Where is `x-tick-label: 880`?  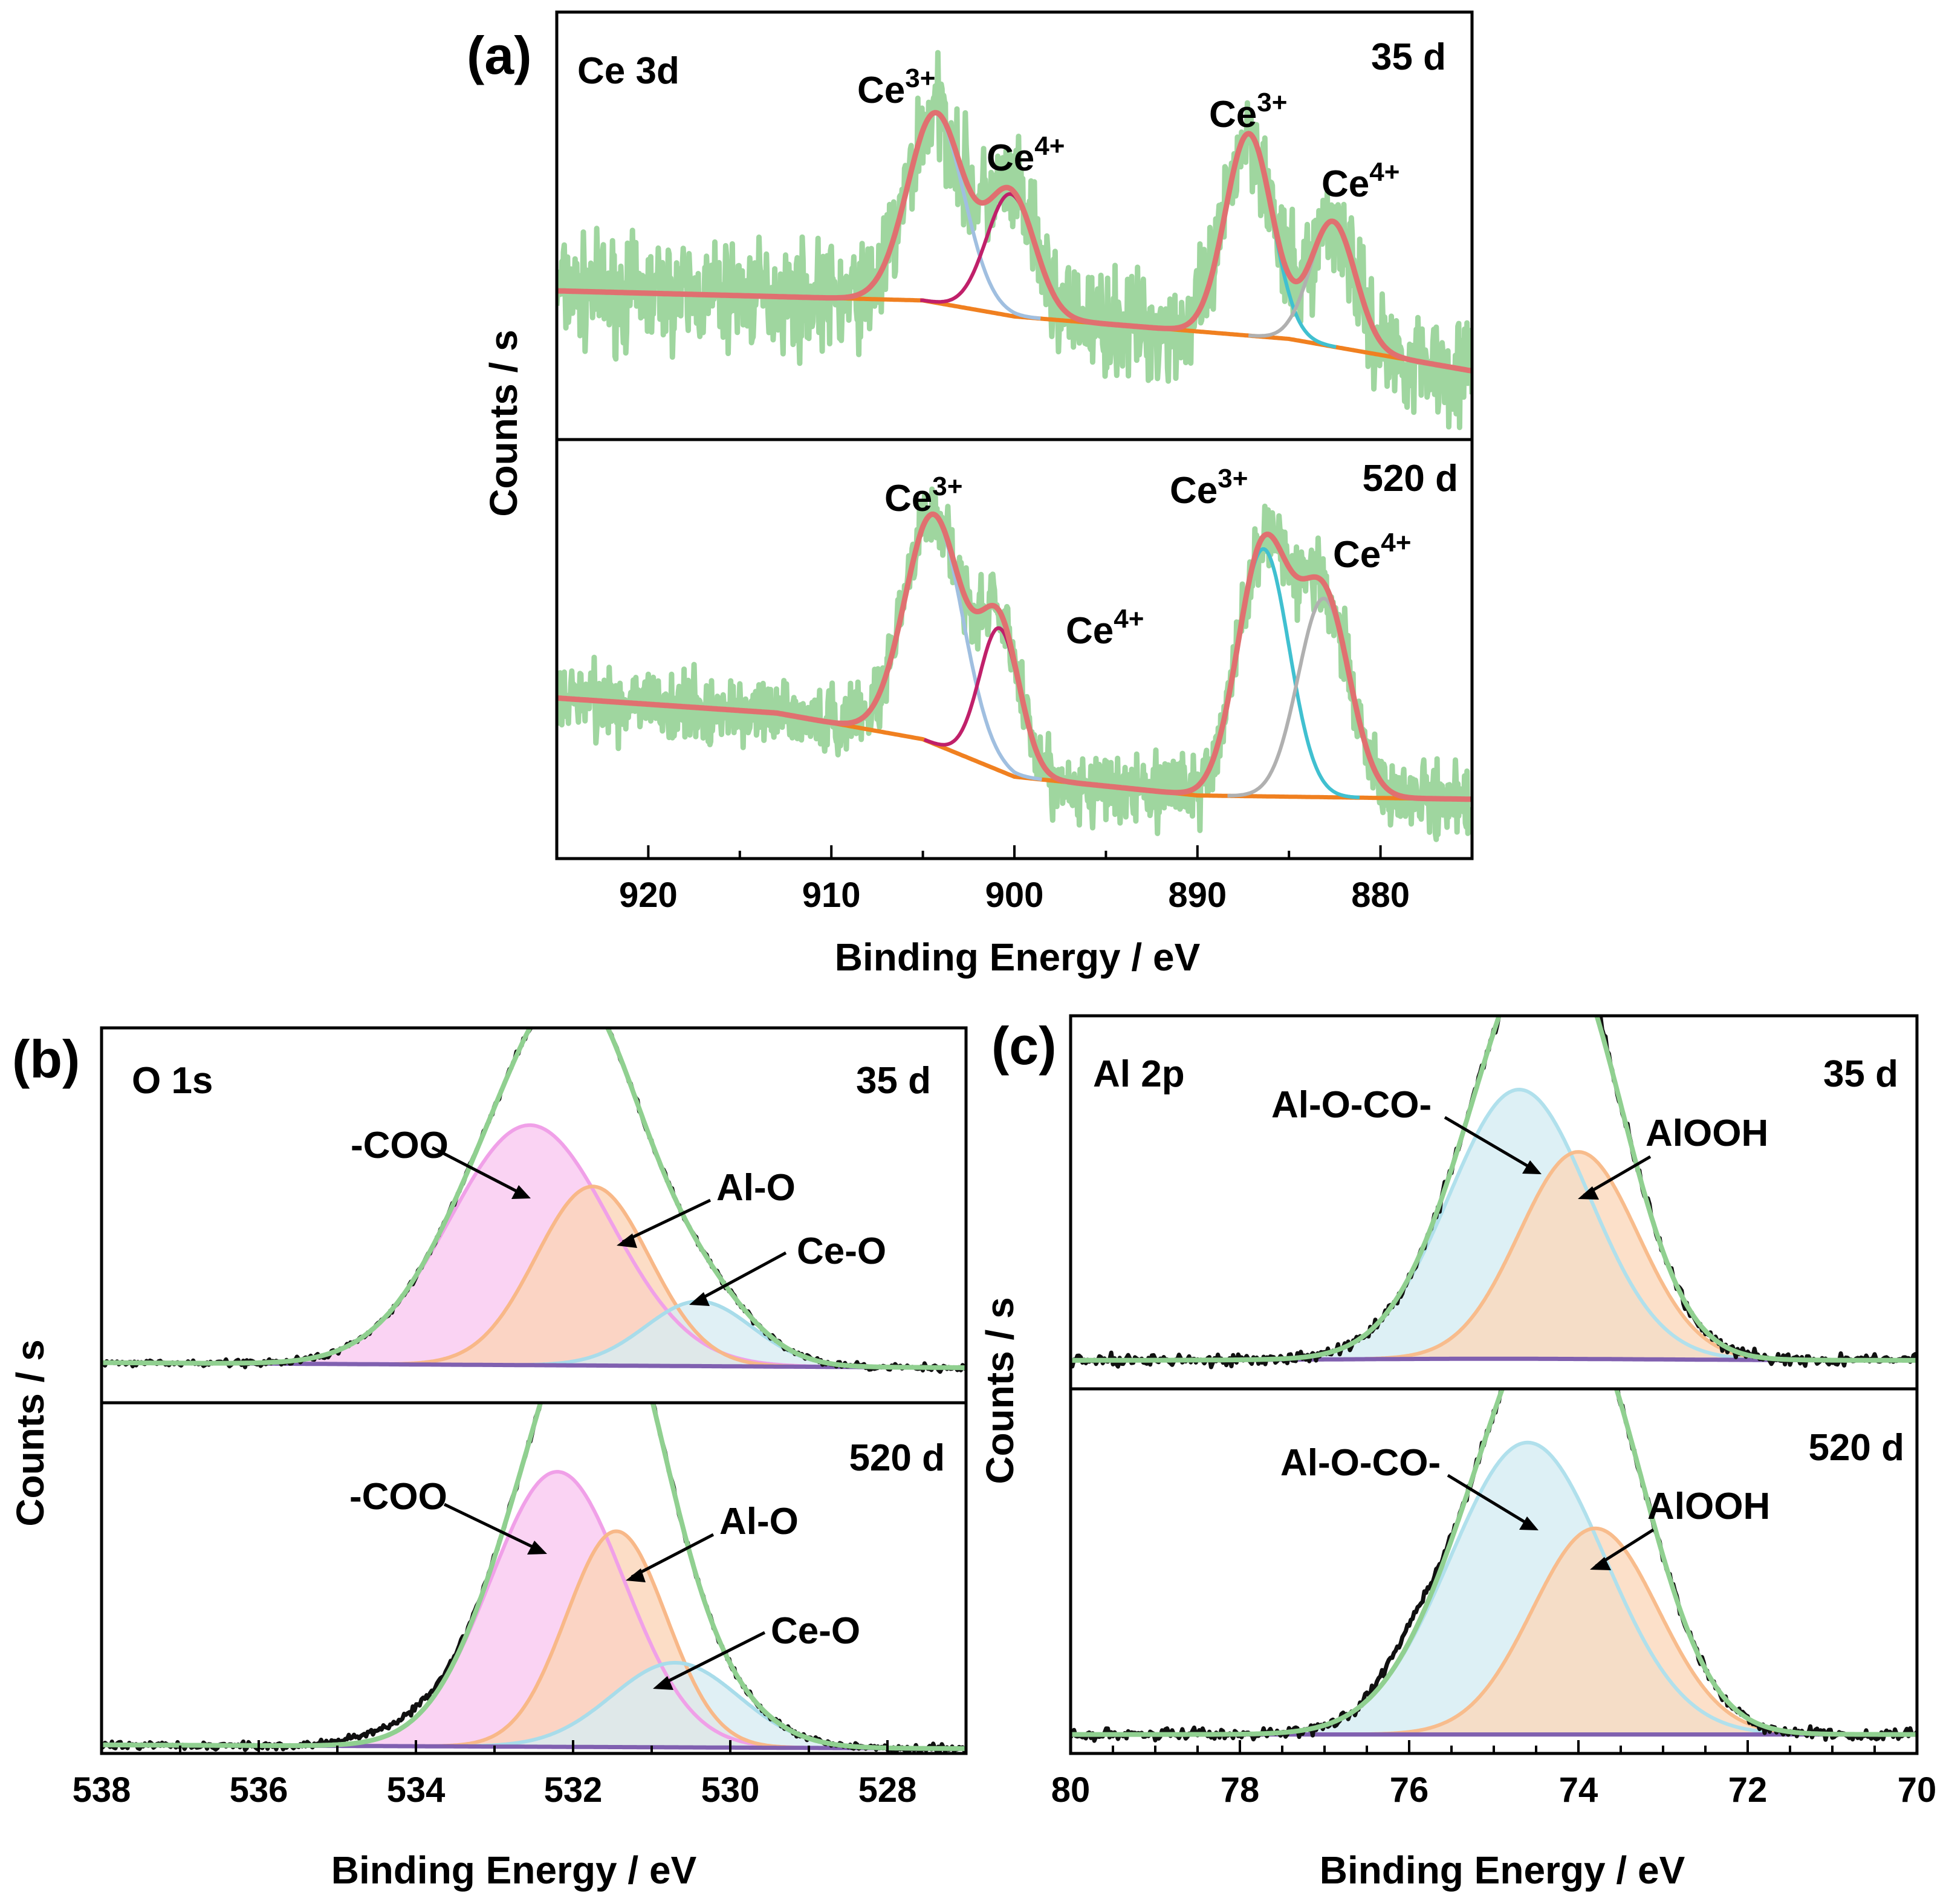 x-tick-label: 880 is located at coordinates (1380, 895).